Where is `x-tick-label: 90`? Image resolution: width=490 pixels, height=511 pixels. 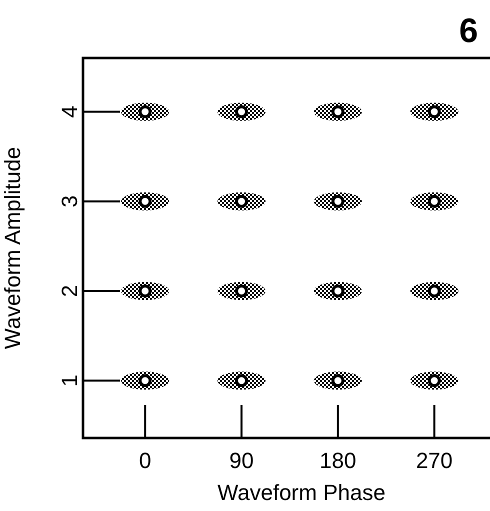 x-tick-label: 90 is located at coordinates (241, 460).